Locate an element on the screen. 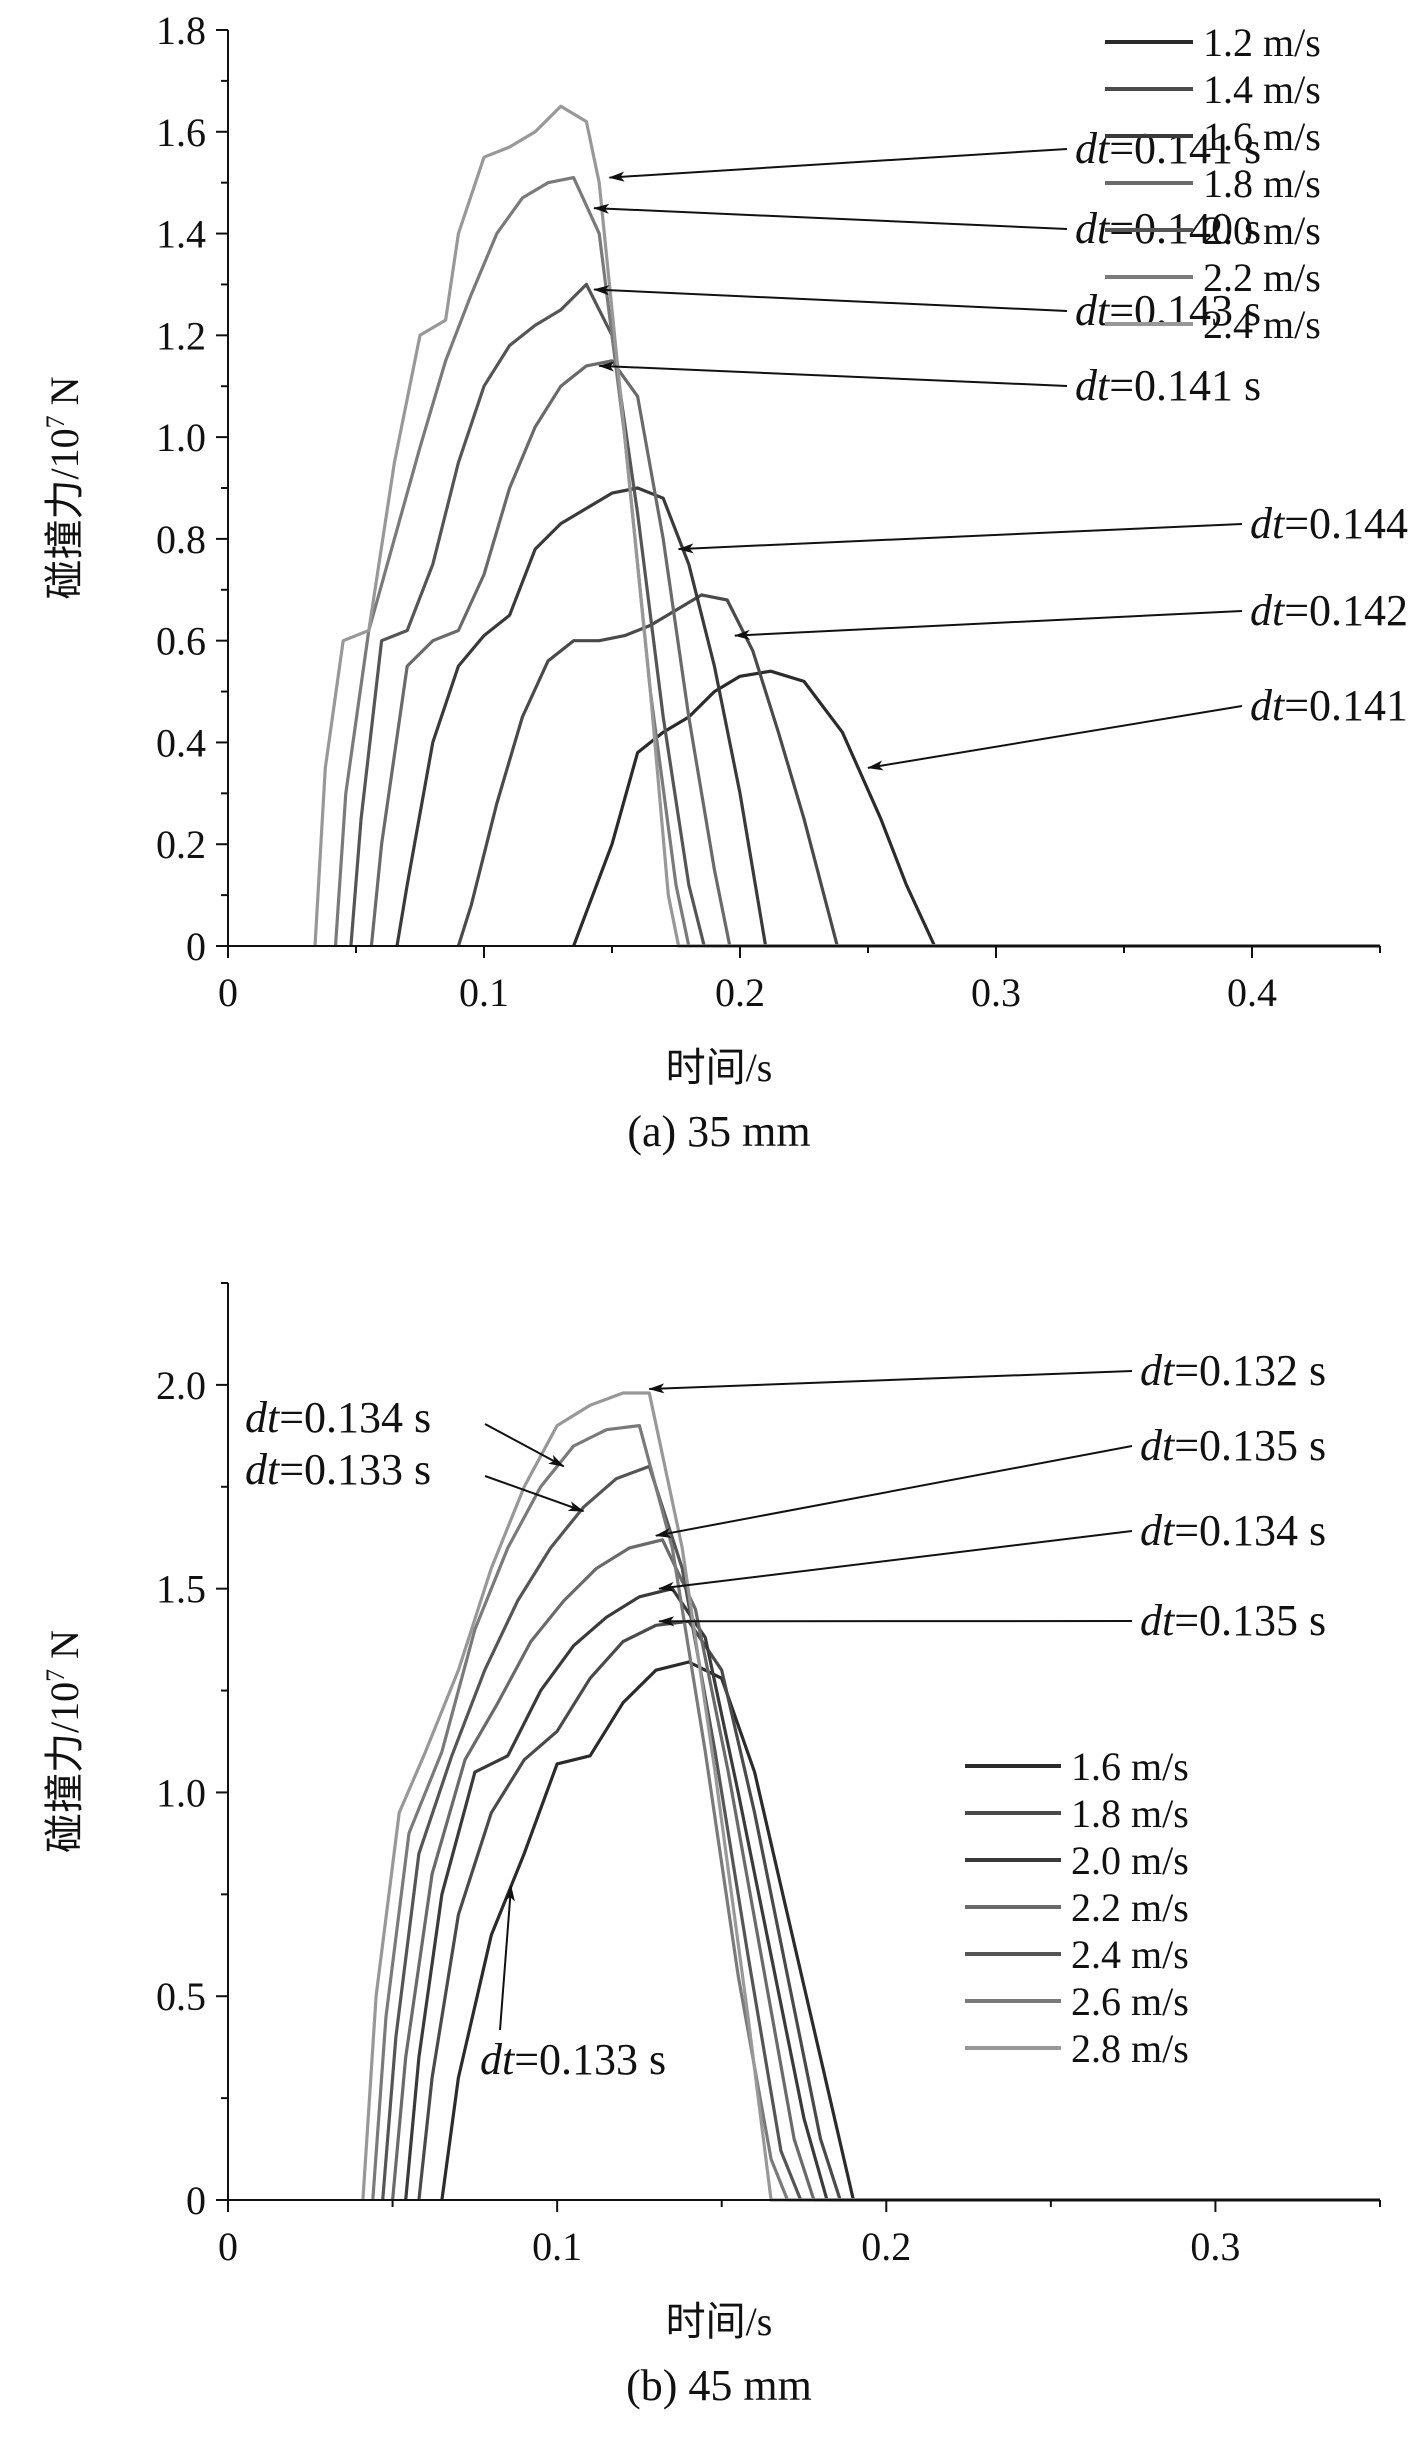 This screenshot has height=2464, width=1417. legend-label: 1.4 m/s is located at coordinates (1262, 89).